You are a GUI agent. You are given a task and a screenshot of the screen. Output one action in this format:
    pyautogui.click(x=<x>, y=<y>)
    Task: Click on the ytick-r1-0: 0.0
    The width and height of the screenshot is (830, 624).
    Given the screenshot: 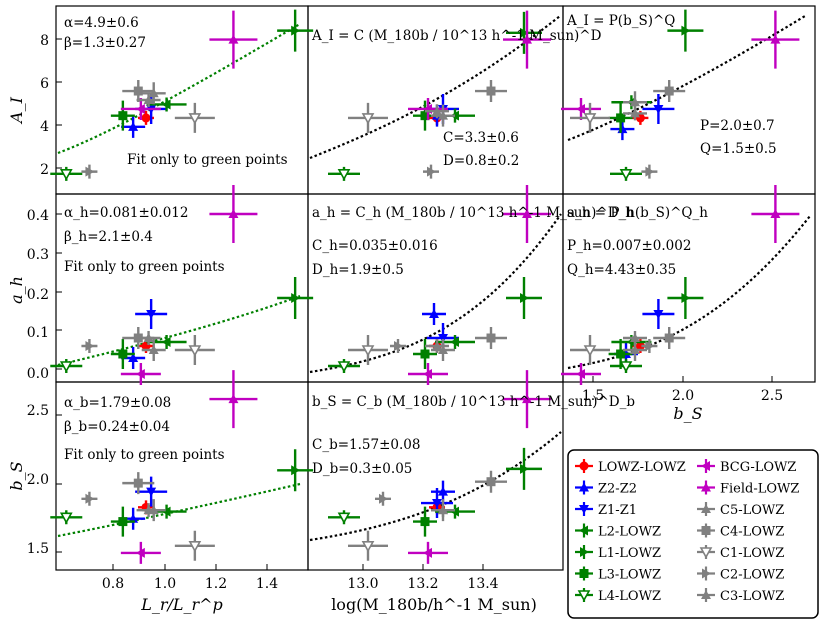 What is the action you would take?
    pyautogui.click(x=38, y=374)
    